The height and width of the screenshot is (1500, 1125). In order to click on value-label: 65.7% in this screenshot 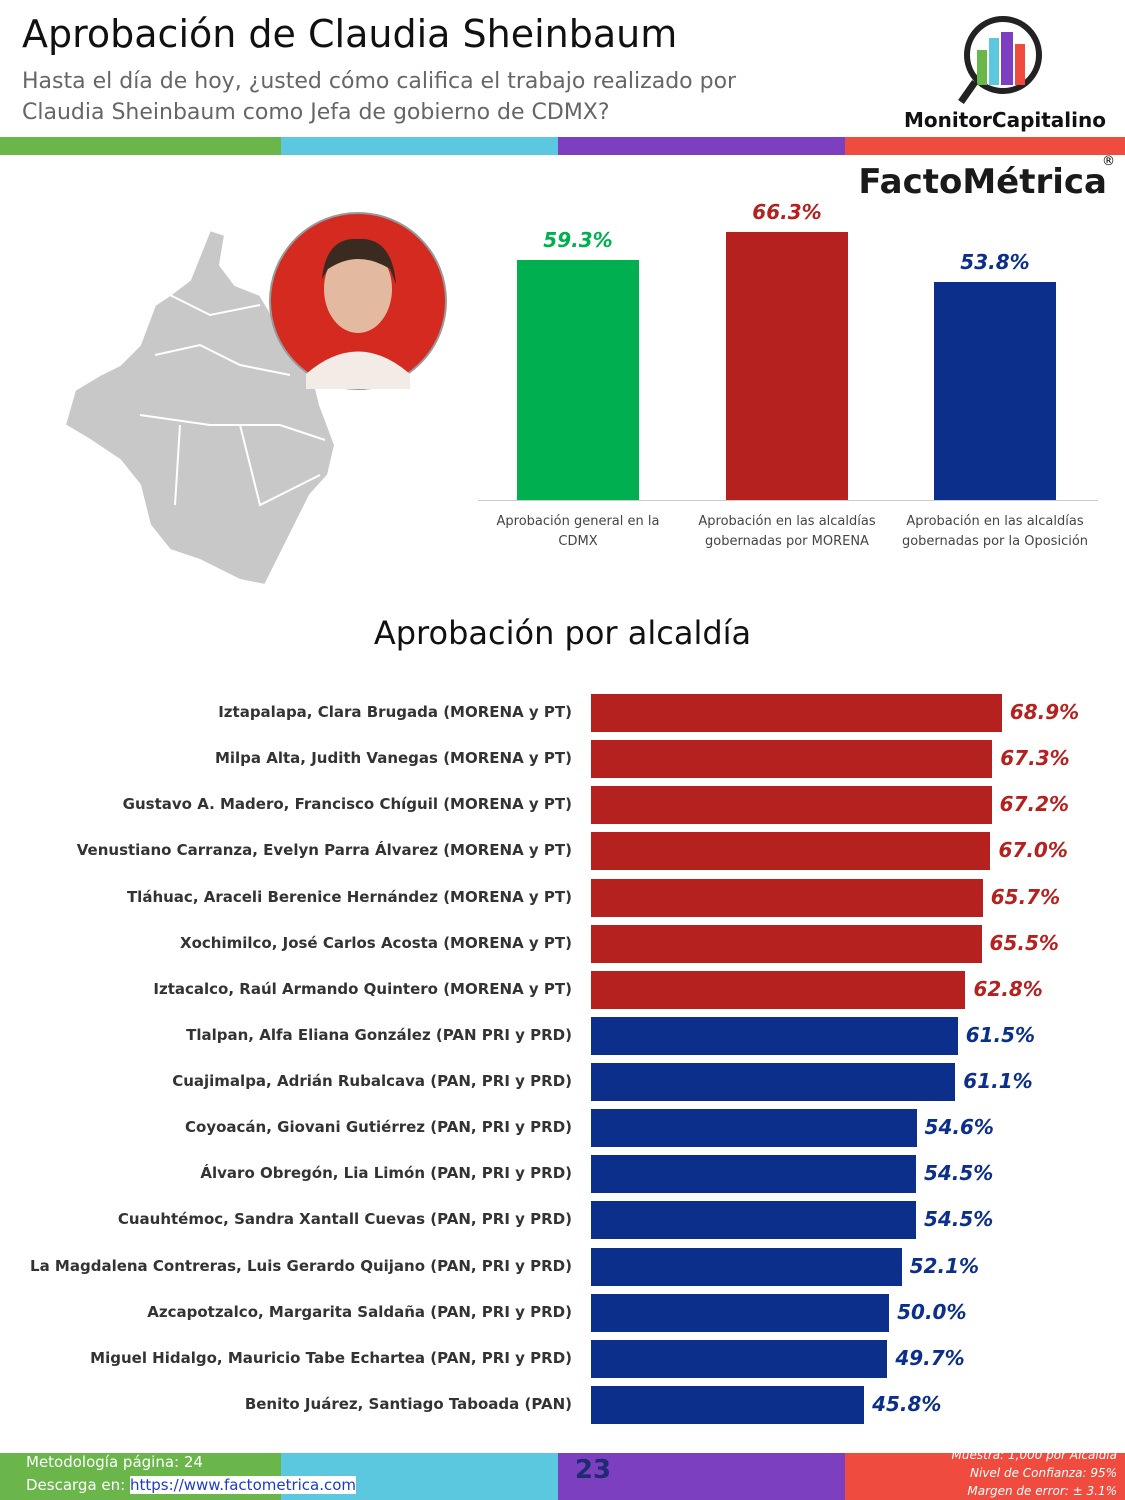, I will do `click(1025, 896)`.